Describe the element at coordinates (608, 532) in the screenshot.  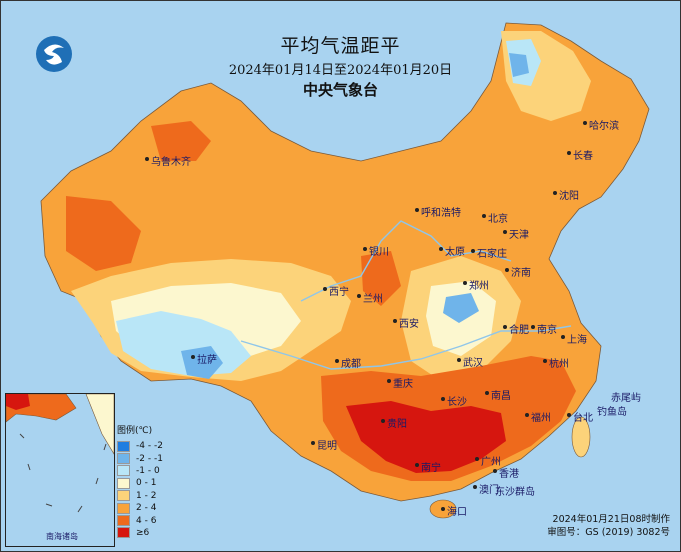
I see `approval-number: 审图号：GS (2019) 3082号` at that location.